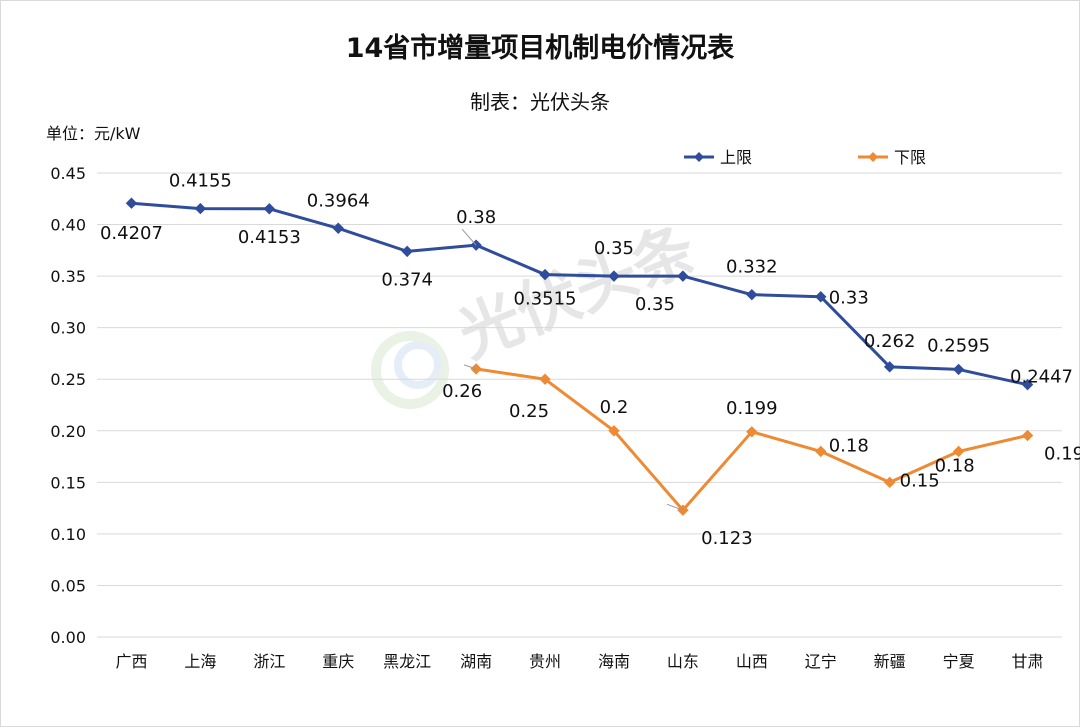  What do you see at coordinates (545, 661) in the screenshot?
I see `x-tick-label: 贵州` at bounding box center [545, 661].